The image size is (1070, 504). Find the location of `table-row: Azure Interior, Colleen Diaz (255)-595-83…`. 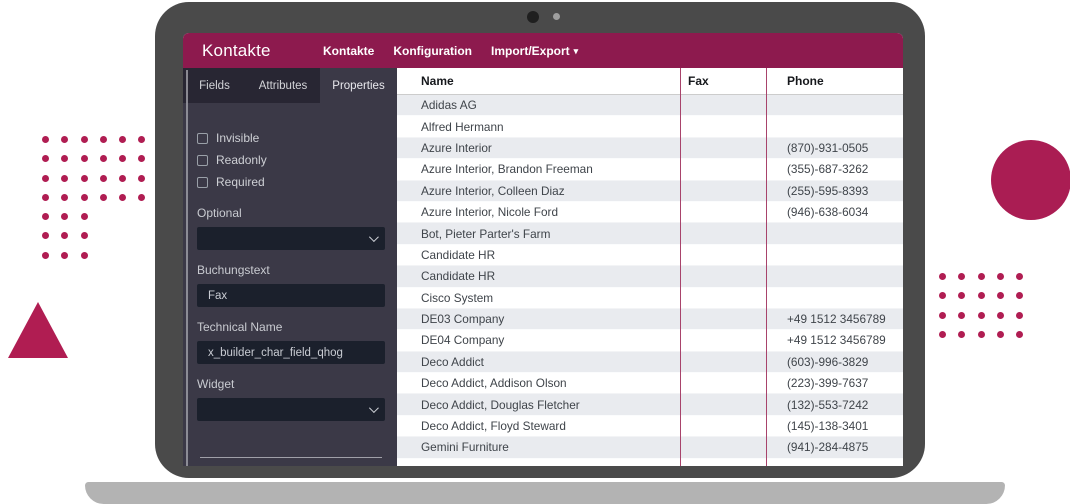

table-row: Azure Interior, Colleen Diaz (255)-595-83… is located at coordinates (650, 191).